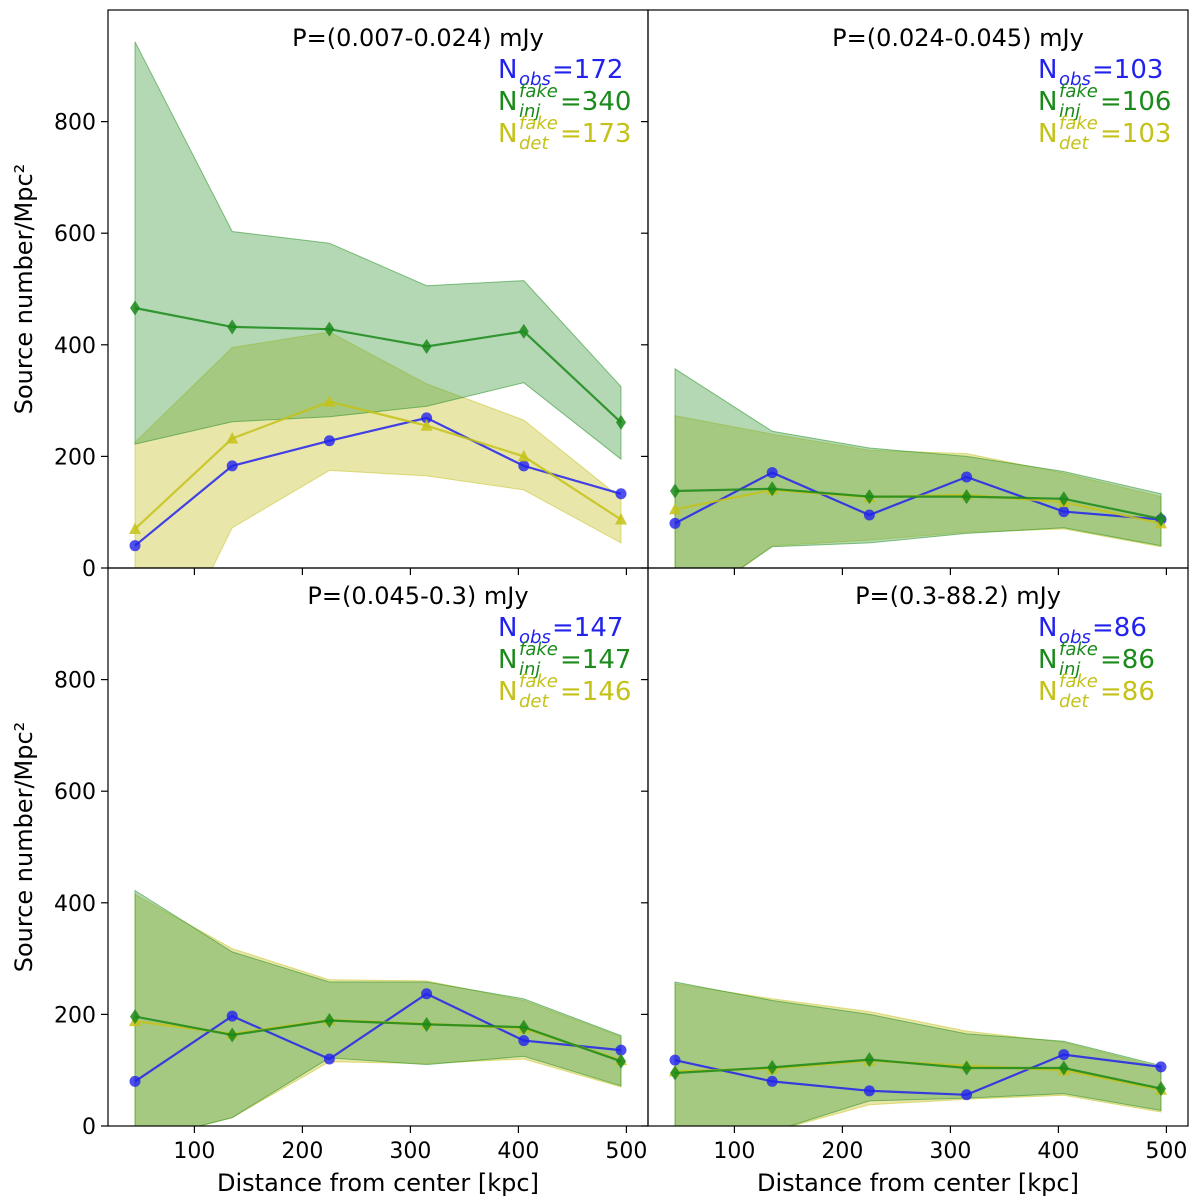 The width and height of the screenshot is (1200, 1200). Describe the element at coordinates (378, 1183) in the screenshot. I see `x-axis-label: Distance from center [kpc]` at that location.